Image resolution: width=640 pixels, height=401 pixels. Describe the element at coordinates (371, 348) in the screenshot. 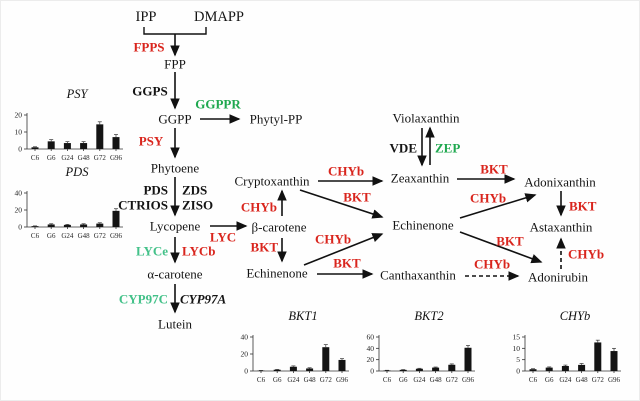

I see `y-tick-label: 40` at that location.